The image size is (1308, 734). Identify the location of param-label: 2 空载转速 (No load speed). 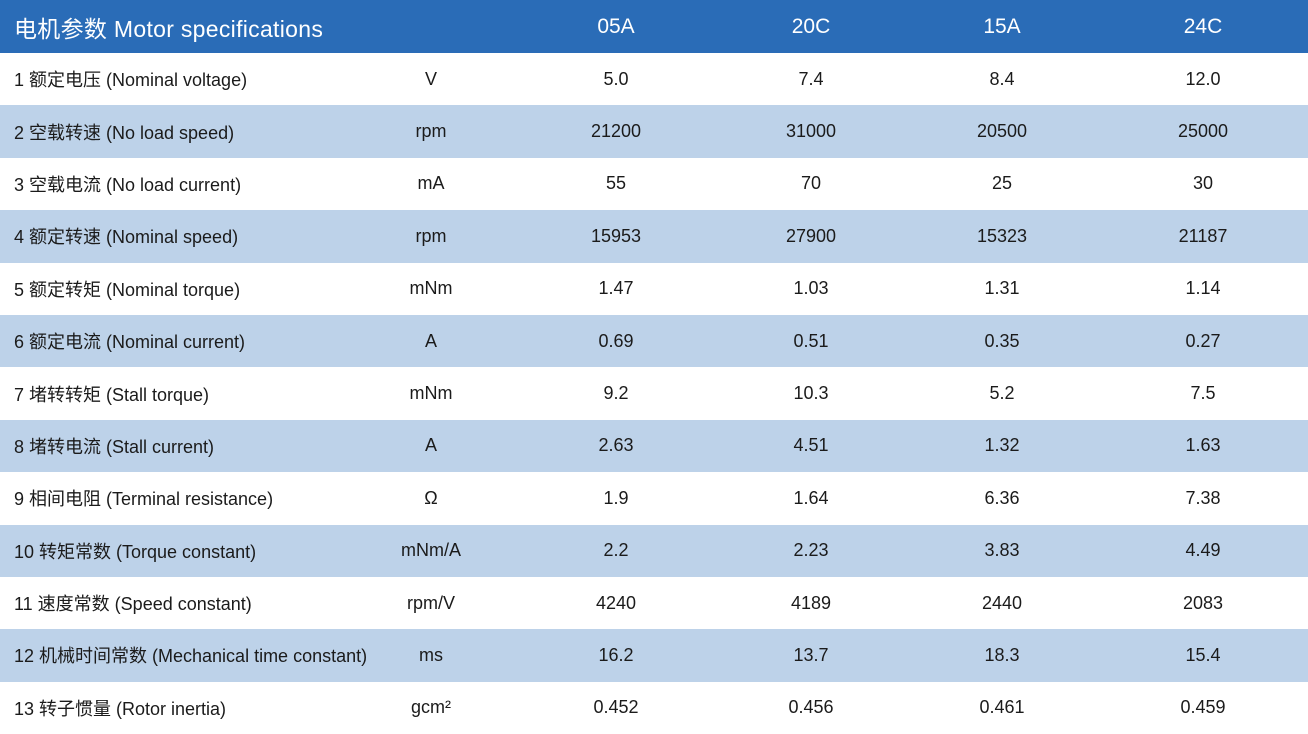
(124, 132).